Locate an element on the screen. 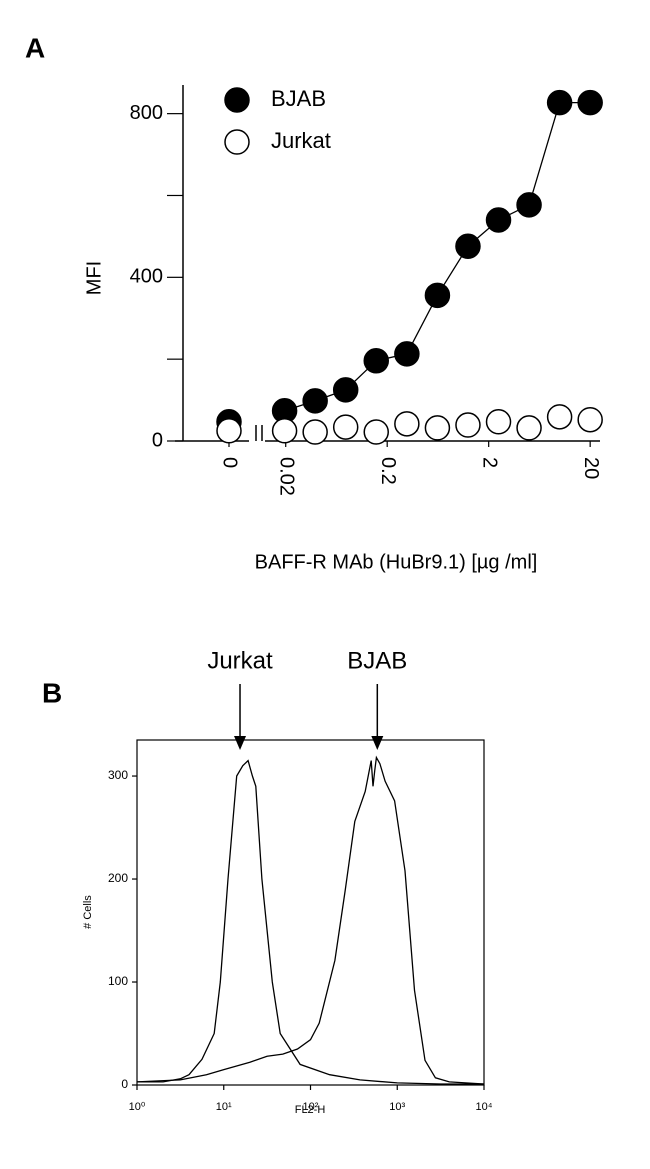 The image size is (650, 1169). x-tick-label: 0 is located at coordinates (230, 462).